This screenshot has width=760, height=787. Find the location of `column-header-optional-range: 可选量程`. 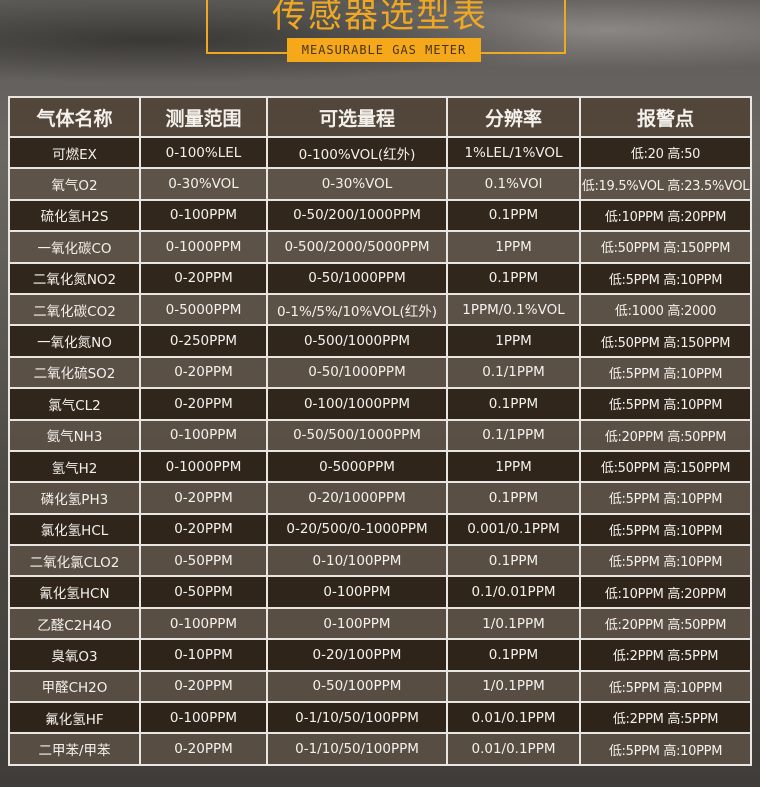

column-header-optional-range: 可选量程 is located at coordinates (357, 117).